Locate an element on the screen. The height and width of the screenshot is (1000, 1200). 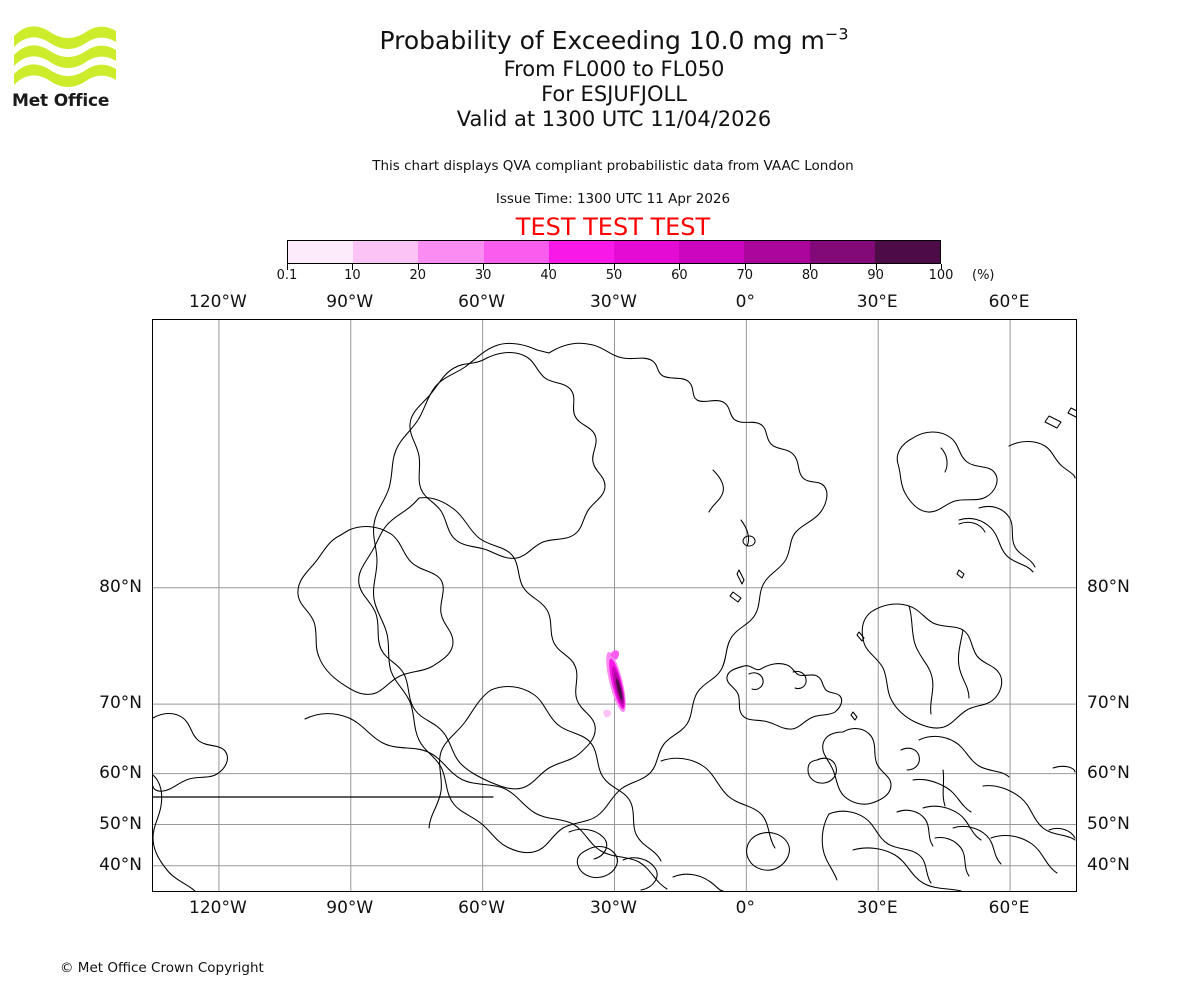
lon-label-top-60°W: 60°W is located at coordinates (482, 302).